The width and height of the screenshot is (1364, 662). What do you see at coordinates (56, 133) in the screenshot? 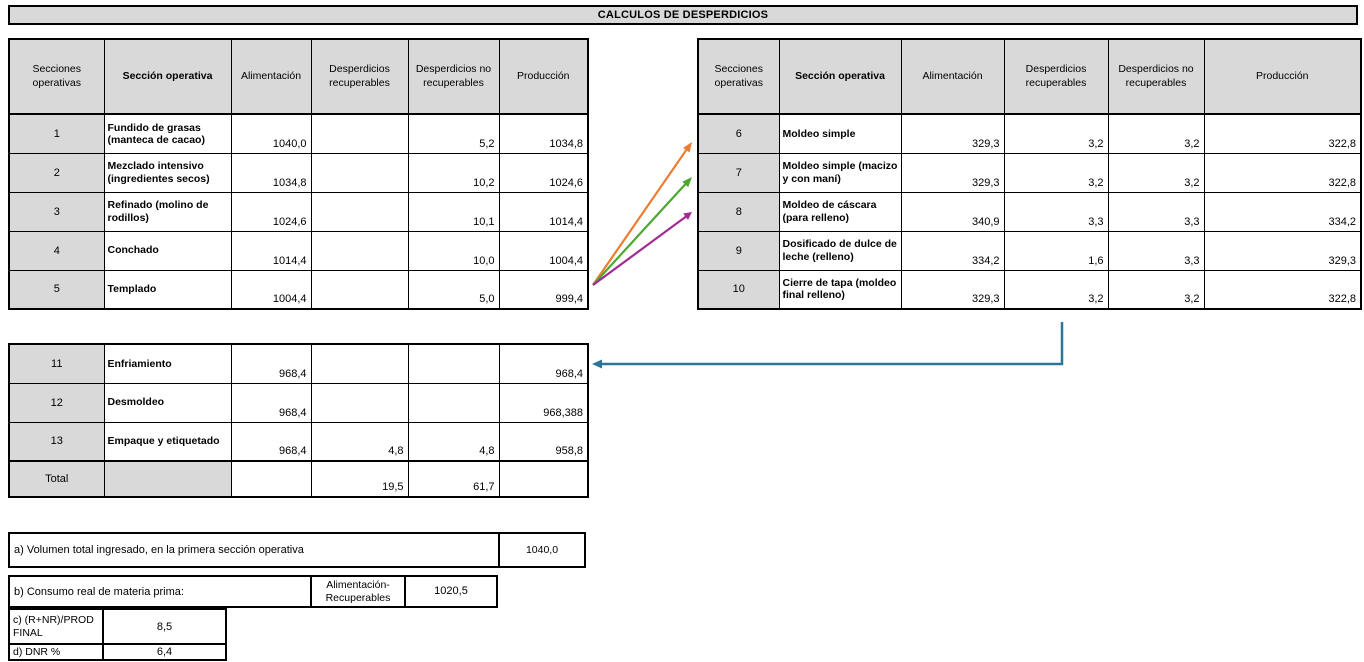
I see `section-number-cell: 1` at bounding box center [56, 133].